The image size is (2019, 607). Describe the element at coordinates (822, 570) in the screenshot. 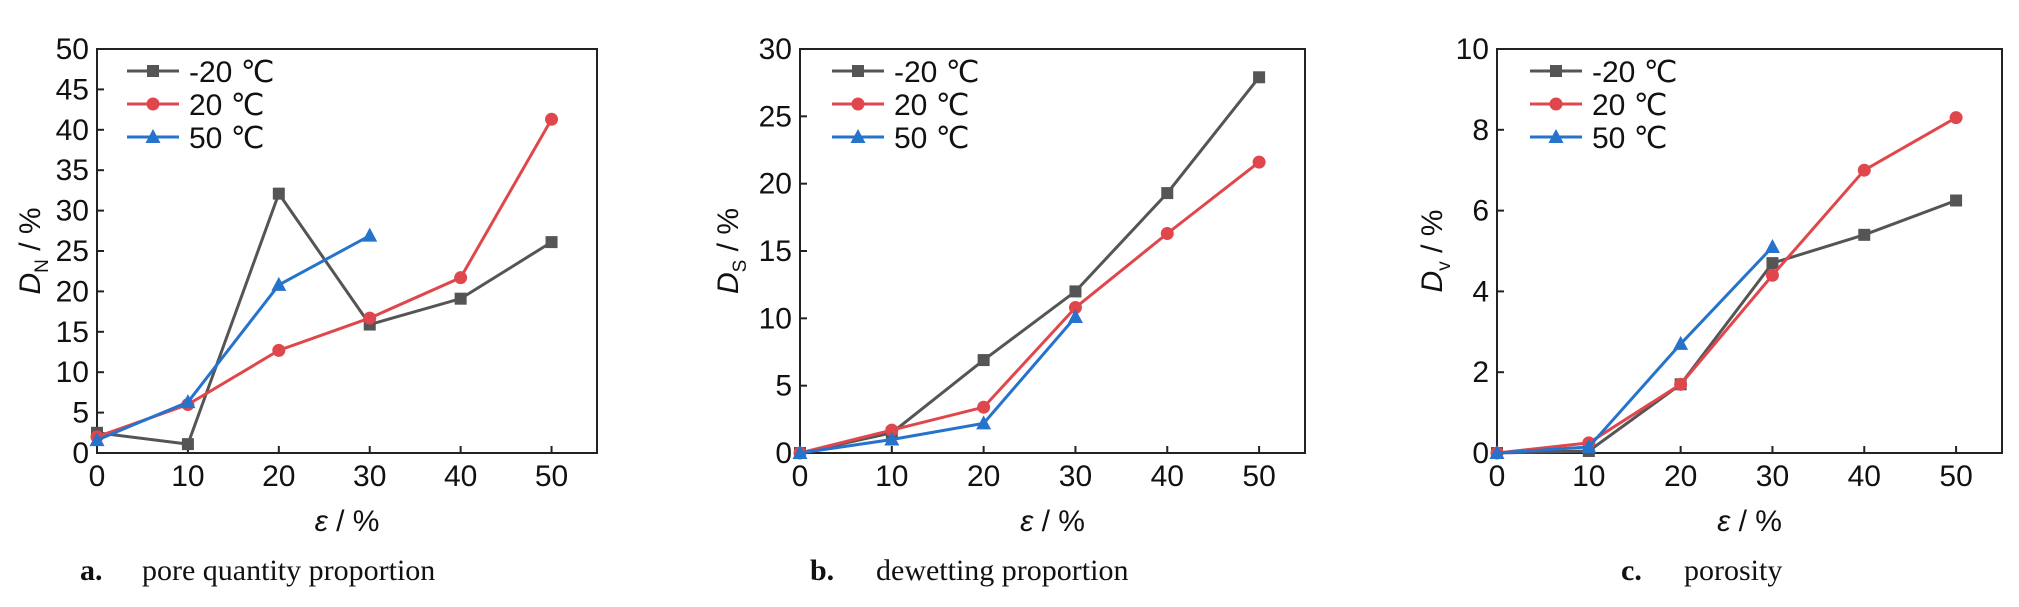

I see `panel-letter: b.` at that location.